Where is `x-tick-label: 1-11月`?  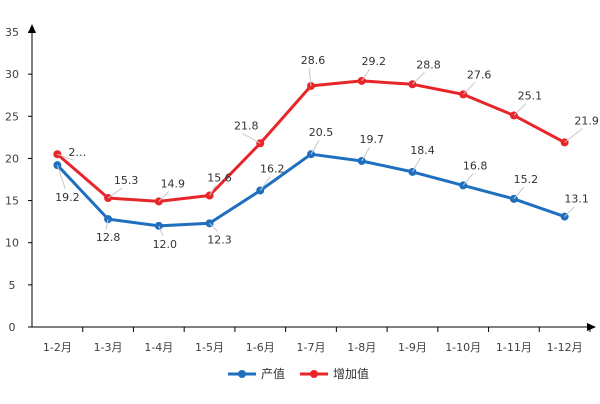
x-tick-label: 1-11月 is located at coordinates (514, 347).